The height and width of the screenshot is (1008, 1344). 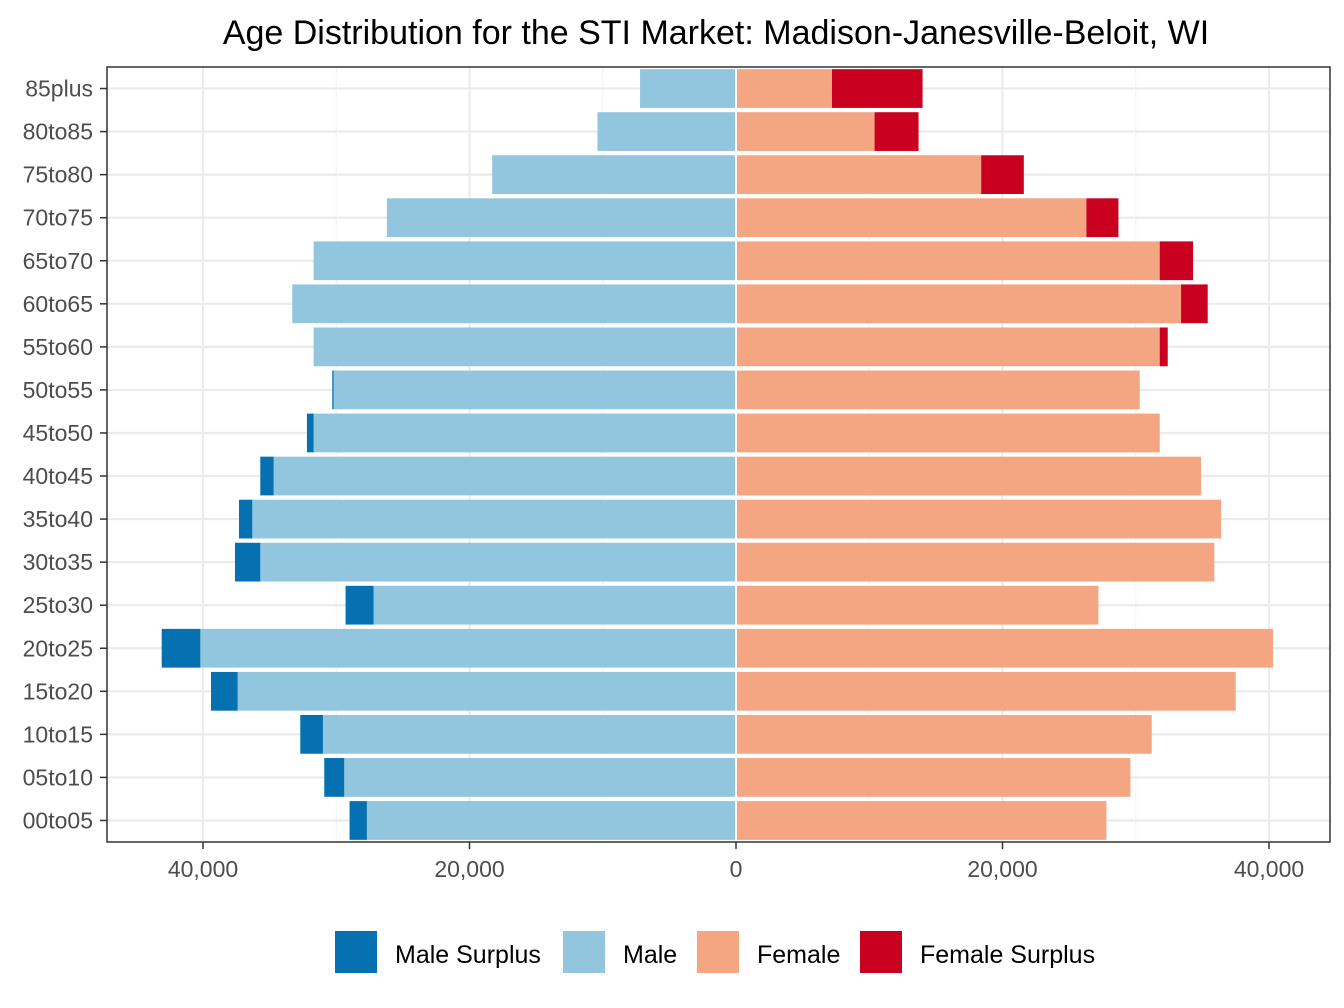 What do you see at coordinates (650, 955) in the screenshot?
I see `legend-label-male: Male` at bounding box center [650, 955].